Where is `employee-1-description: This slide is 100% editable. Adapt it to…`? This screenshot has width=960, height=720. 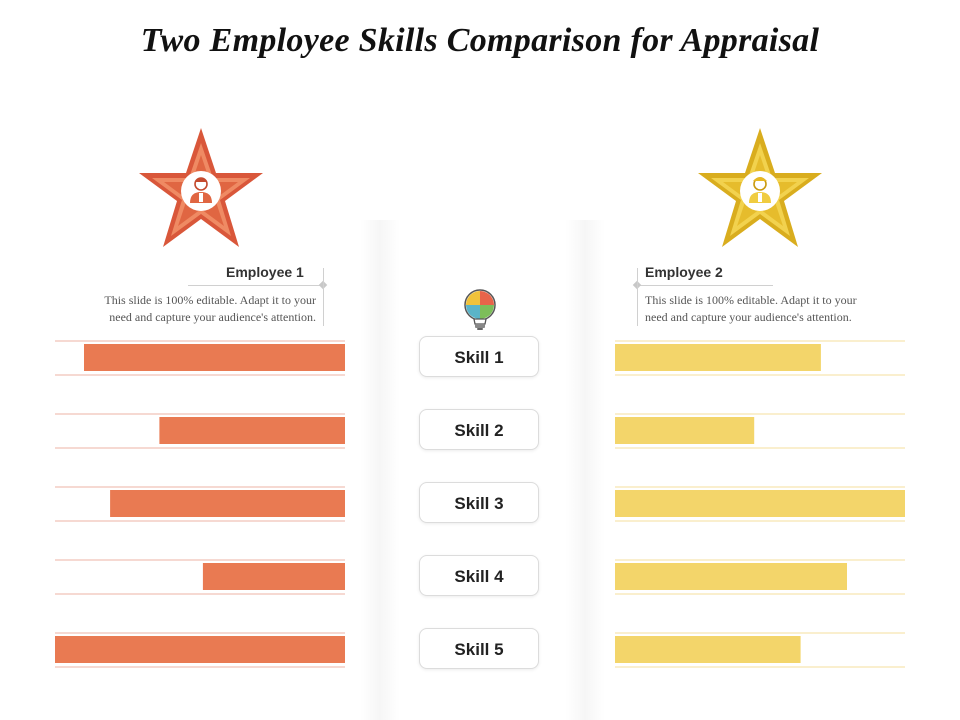
employee-1-description: This slide is 100% editable. Adapt it to… is located at coordinates (188, 309).